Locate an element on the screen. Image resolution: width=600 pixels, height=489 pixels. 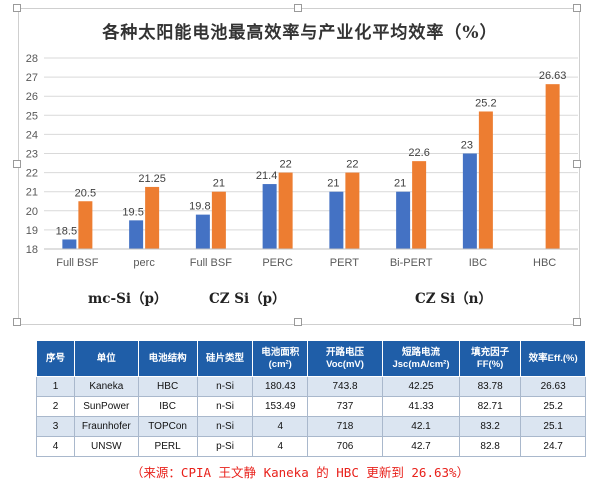
x-tick-label: Bi-PERT is located at coordinates (411, 263).